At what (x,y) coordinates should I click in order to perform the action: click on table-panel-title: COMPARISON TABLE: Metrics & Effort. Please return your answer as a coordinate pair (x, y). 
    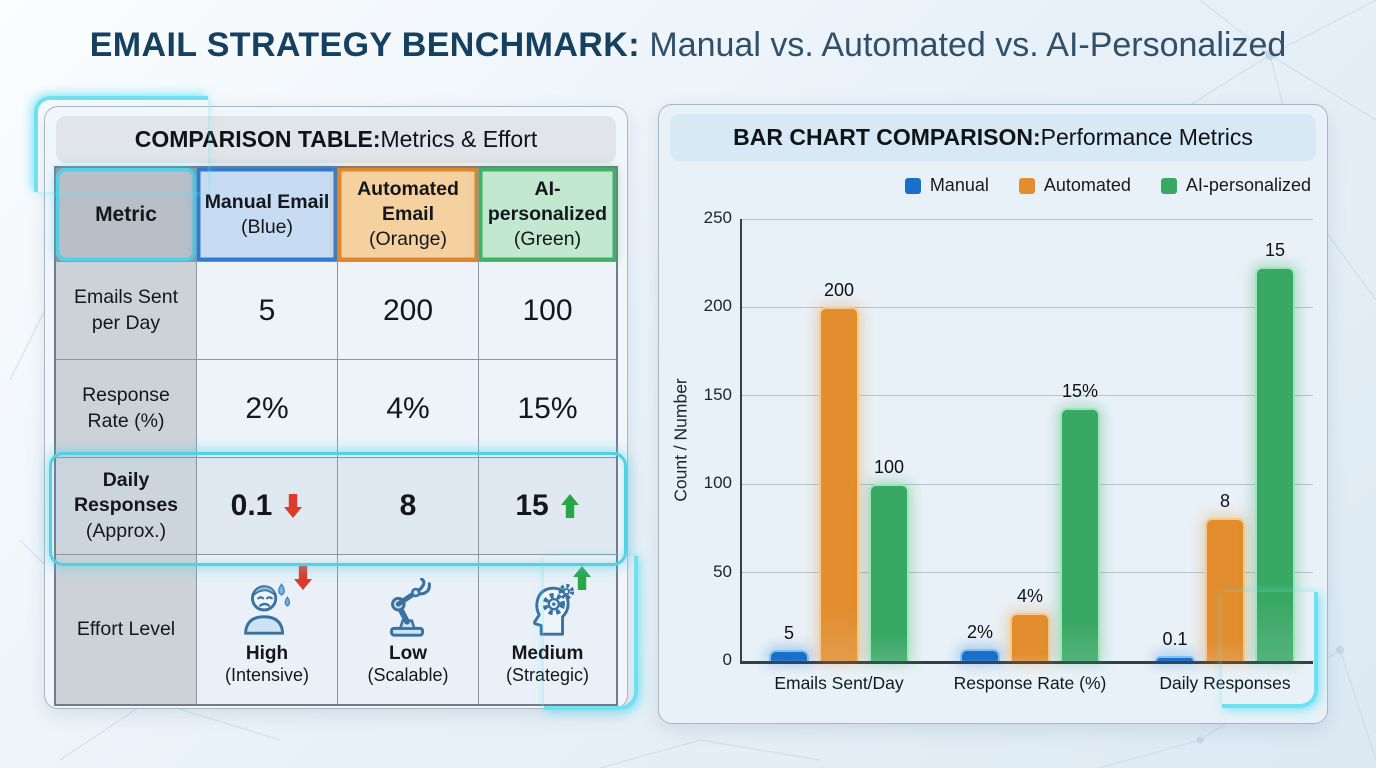
    Looking at the image, I should click on (336, 139).